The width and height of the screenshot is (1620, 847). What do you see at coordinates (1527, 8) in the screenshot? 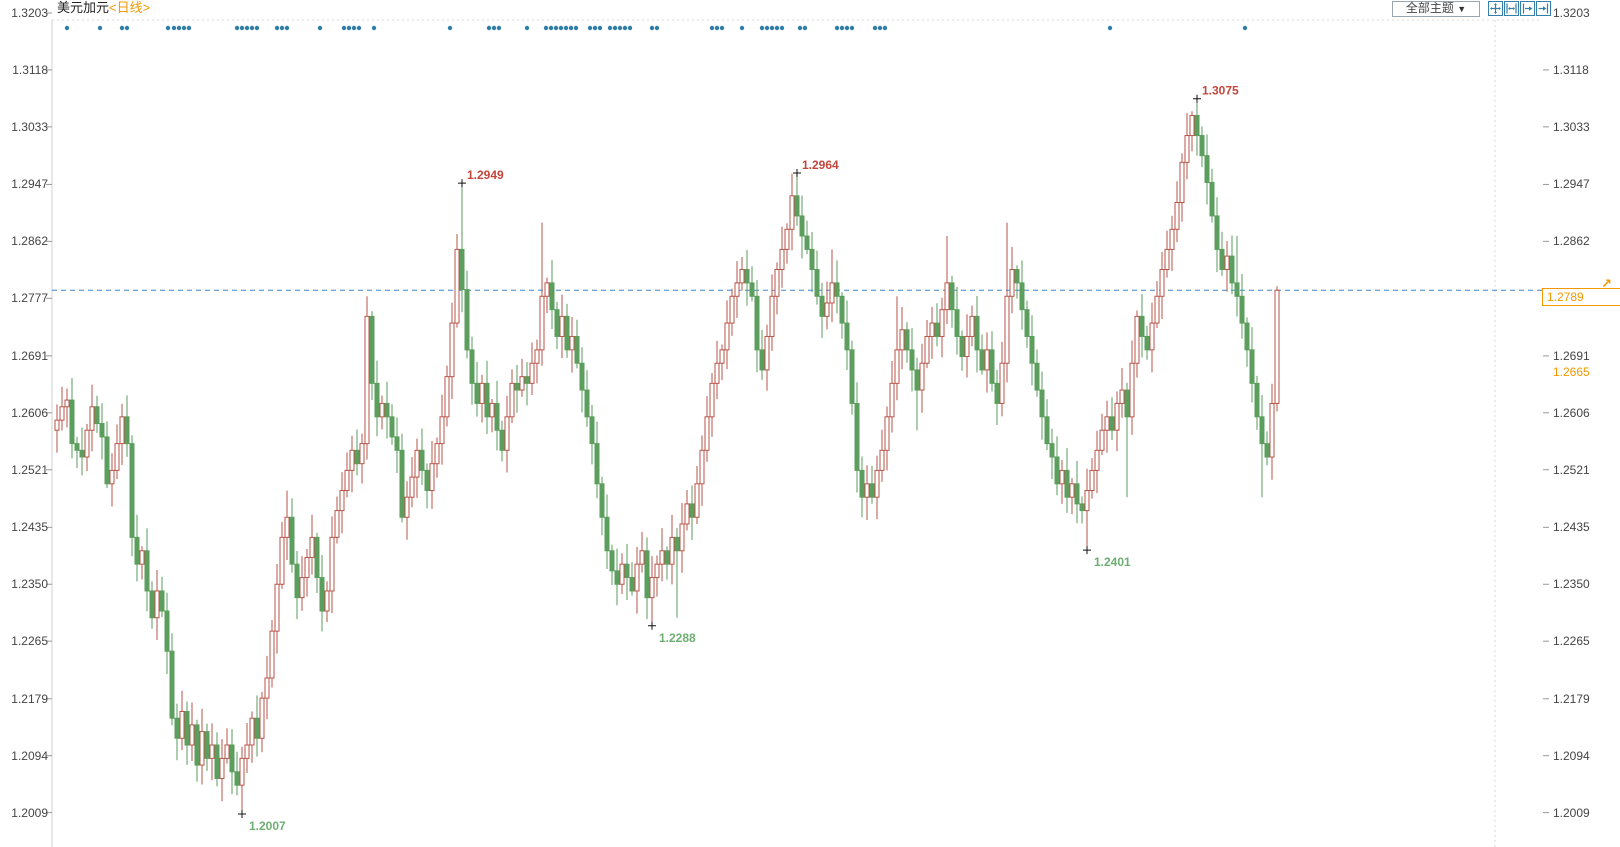
I see `scroll-right-button` at bounding box center [1527, 8].